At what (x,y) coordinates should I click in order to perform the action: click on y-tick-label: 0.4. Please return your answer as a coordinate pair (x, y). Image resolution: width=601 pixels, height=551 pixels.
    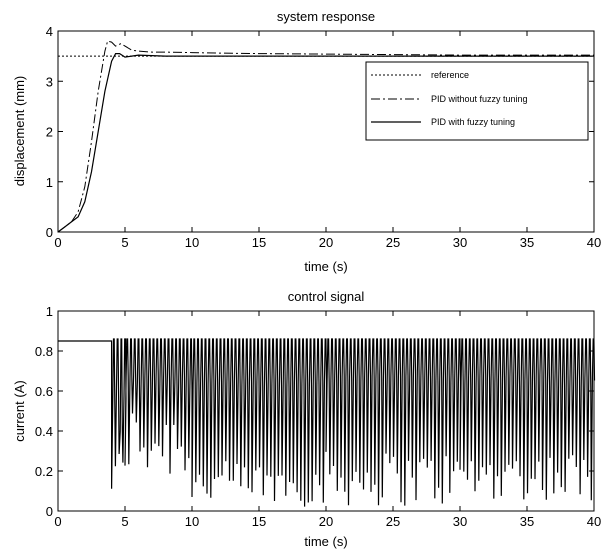
    Looking at the image, I should click on (44, 431).